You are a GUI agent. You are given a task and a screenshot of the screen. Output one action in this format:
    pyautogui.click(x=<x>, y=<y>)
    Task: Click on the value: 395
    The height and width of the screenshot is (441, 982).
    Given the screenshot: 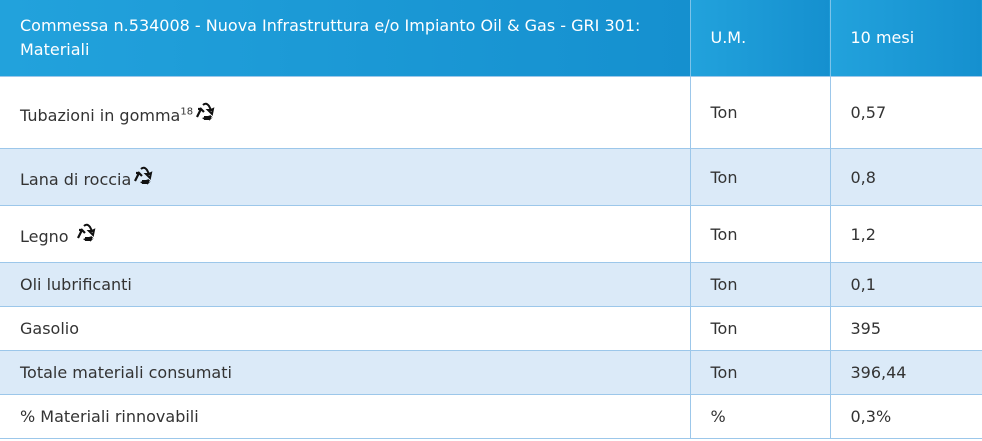 What is the action you would take?
    pyautogui.click(x=906, y=328)
    